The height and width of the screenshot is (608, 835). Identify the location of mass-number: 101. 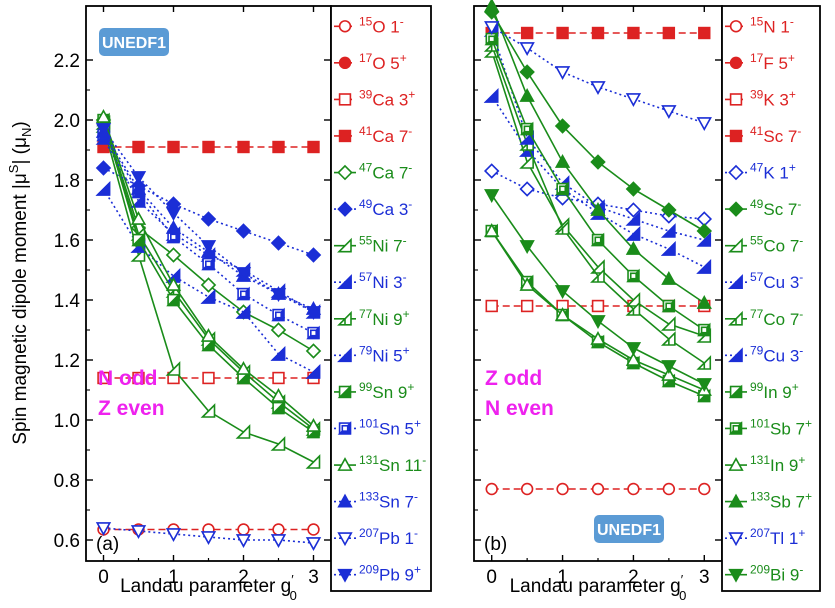
(760, 423).